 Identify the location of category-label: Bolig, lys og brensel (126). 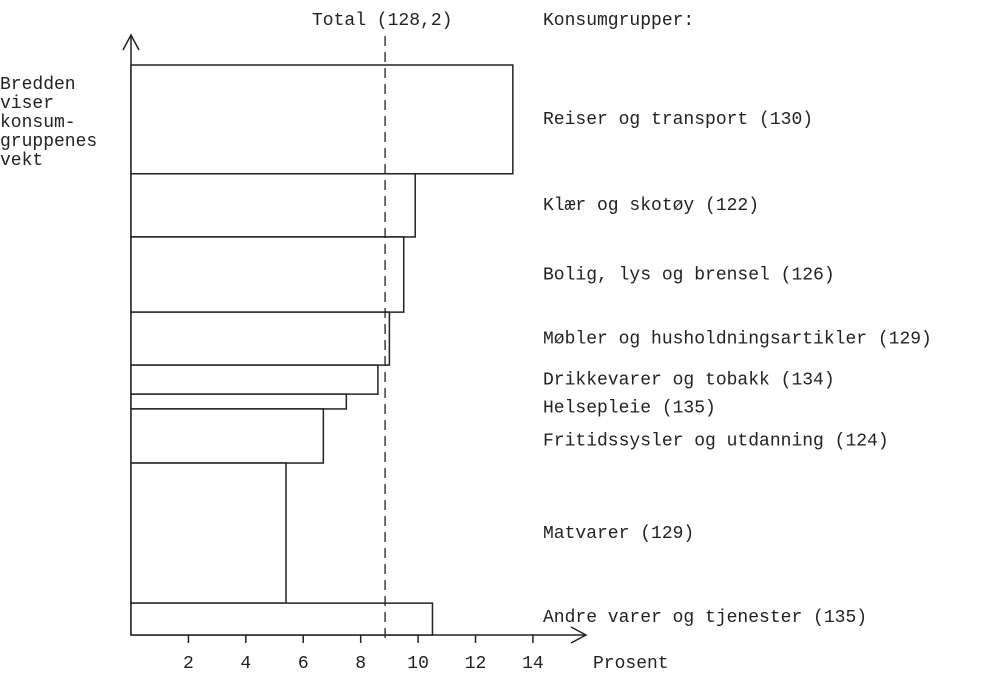
(689, 275).